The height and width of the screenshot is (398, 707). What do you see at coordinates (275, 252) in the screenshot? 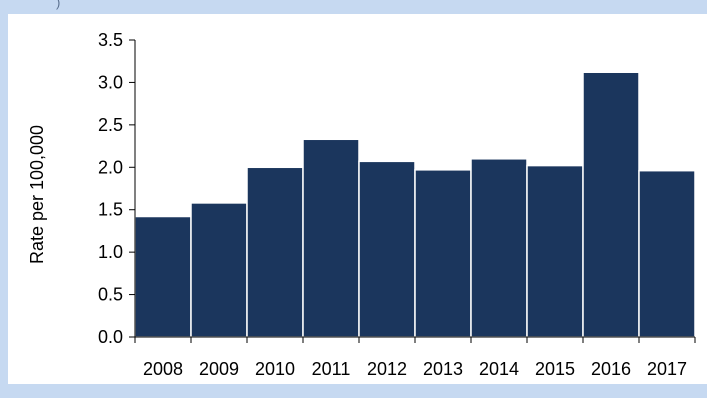
I see `bar-2010` at bounding box center [275, 252].